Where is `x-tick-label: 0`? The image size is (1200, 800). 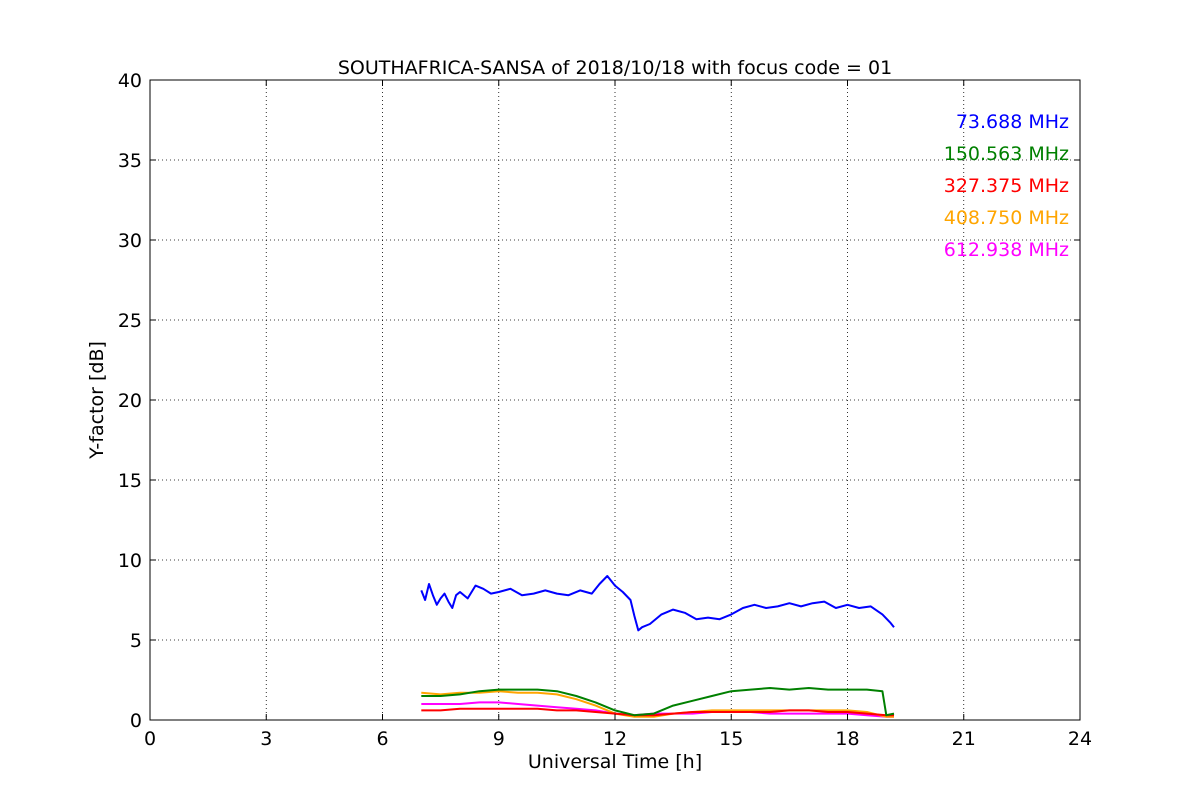
x-tick-label: 0 is located at coordinates (150, 739).